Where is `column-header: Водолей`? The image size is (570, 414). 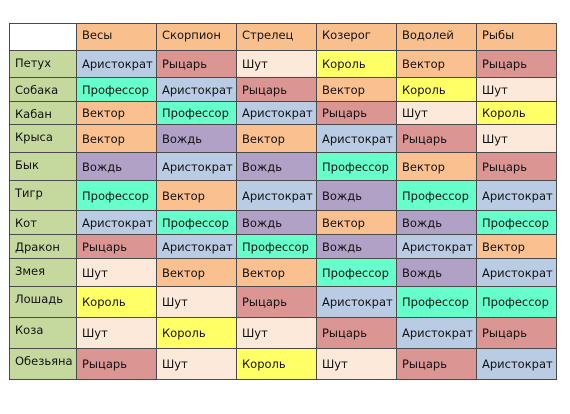 column-header: Водолей is located at coordinates (436, 37).